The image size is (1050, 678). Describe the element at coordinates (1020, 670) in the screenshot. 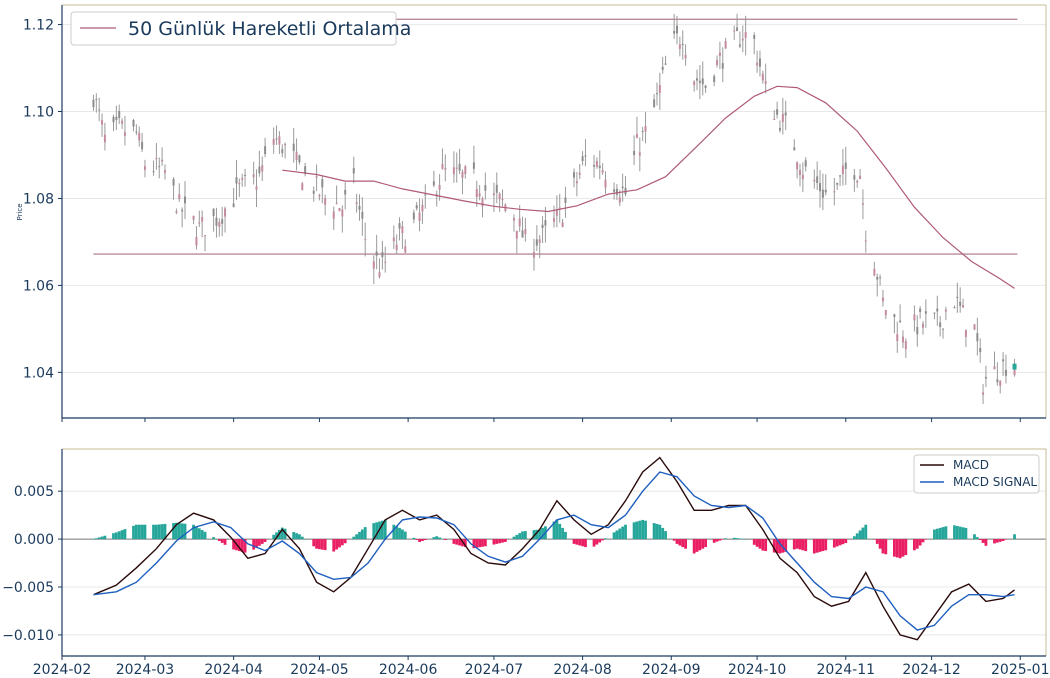

I see `x-tick-label: 2025-01` at that location.